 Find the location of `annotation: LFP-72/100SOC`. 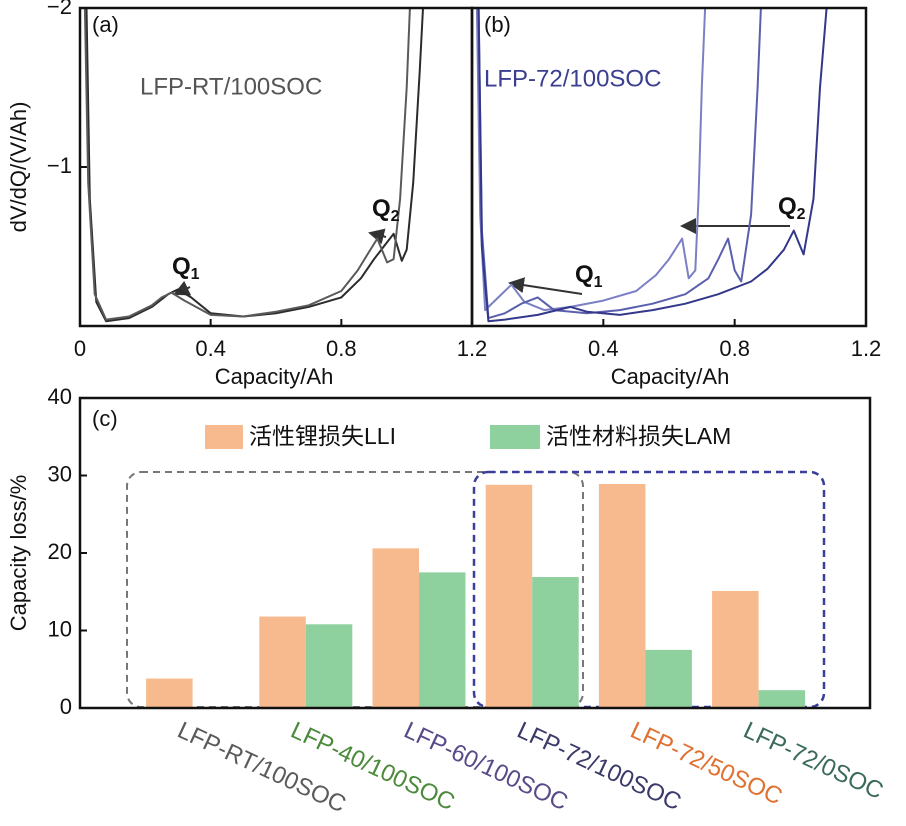

annotation: LFP-72/100SOC is located at coordinates (572, 78).